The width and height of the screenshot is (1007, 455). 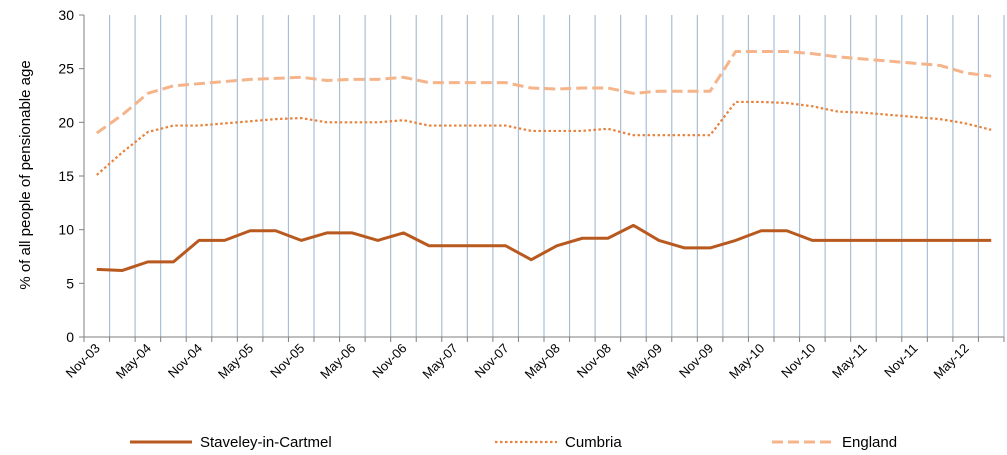 I want to click on y-tick-label: 5, so click(x=70, y=283).